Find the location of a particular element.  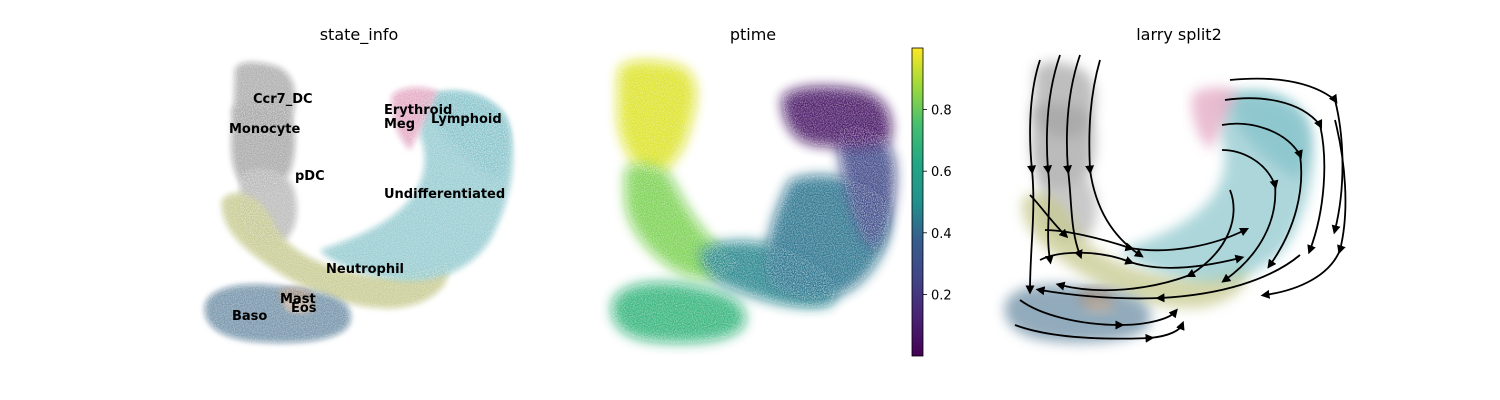

colorbar-tick-label: 0.6 is located at coordinates (941, 172).